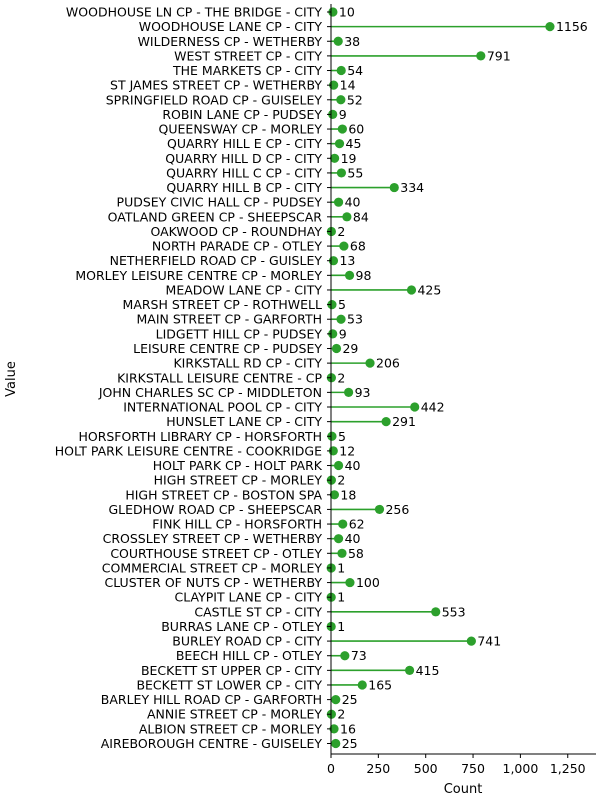  Describe the element at coordinates (572, 26) in the screenshot. I see `value-label: 1156` at that location.